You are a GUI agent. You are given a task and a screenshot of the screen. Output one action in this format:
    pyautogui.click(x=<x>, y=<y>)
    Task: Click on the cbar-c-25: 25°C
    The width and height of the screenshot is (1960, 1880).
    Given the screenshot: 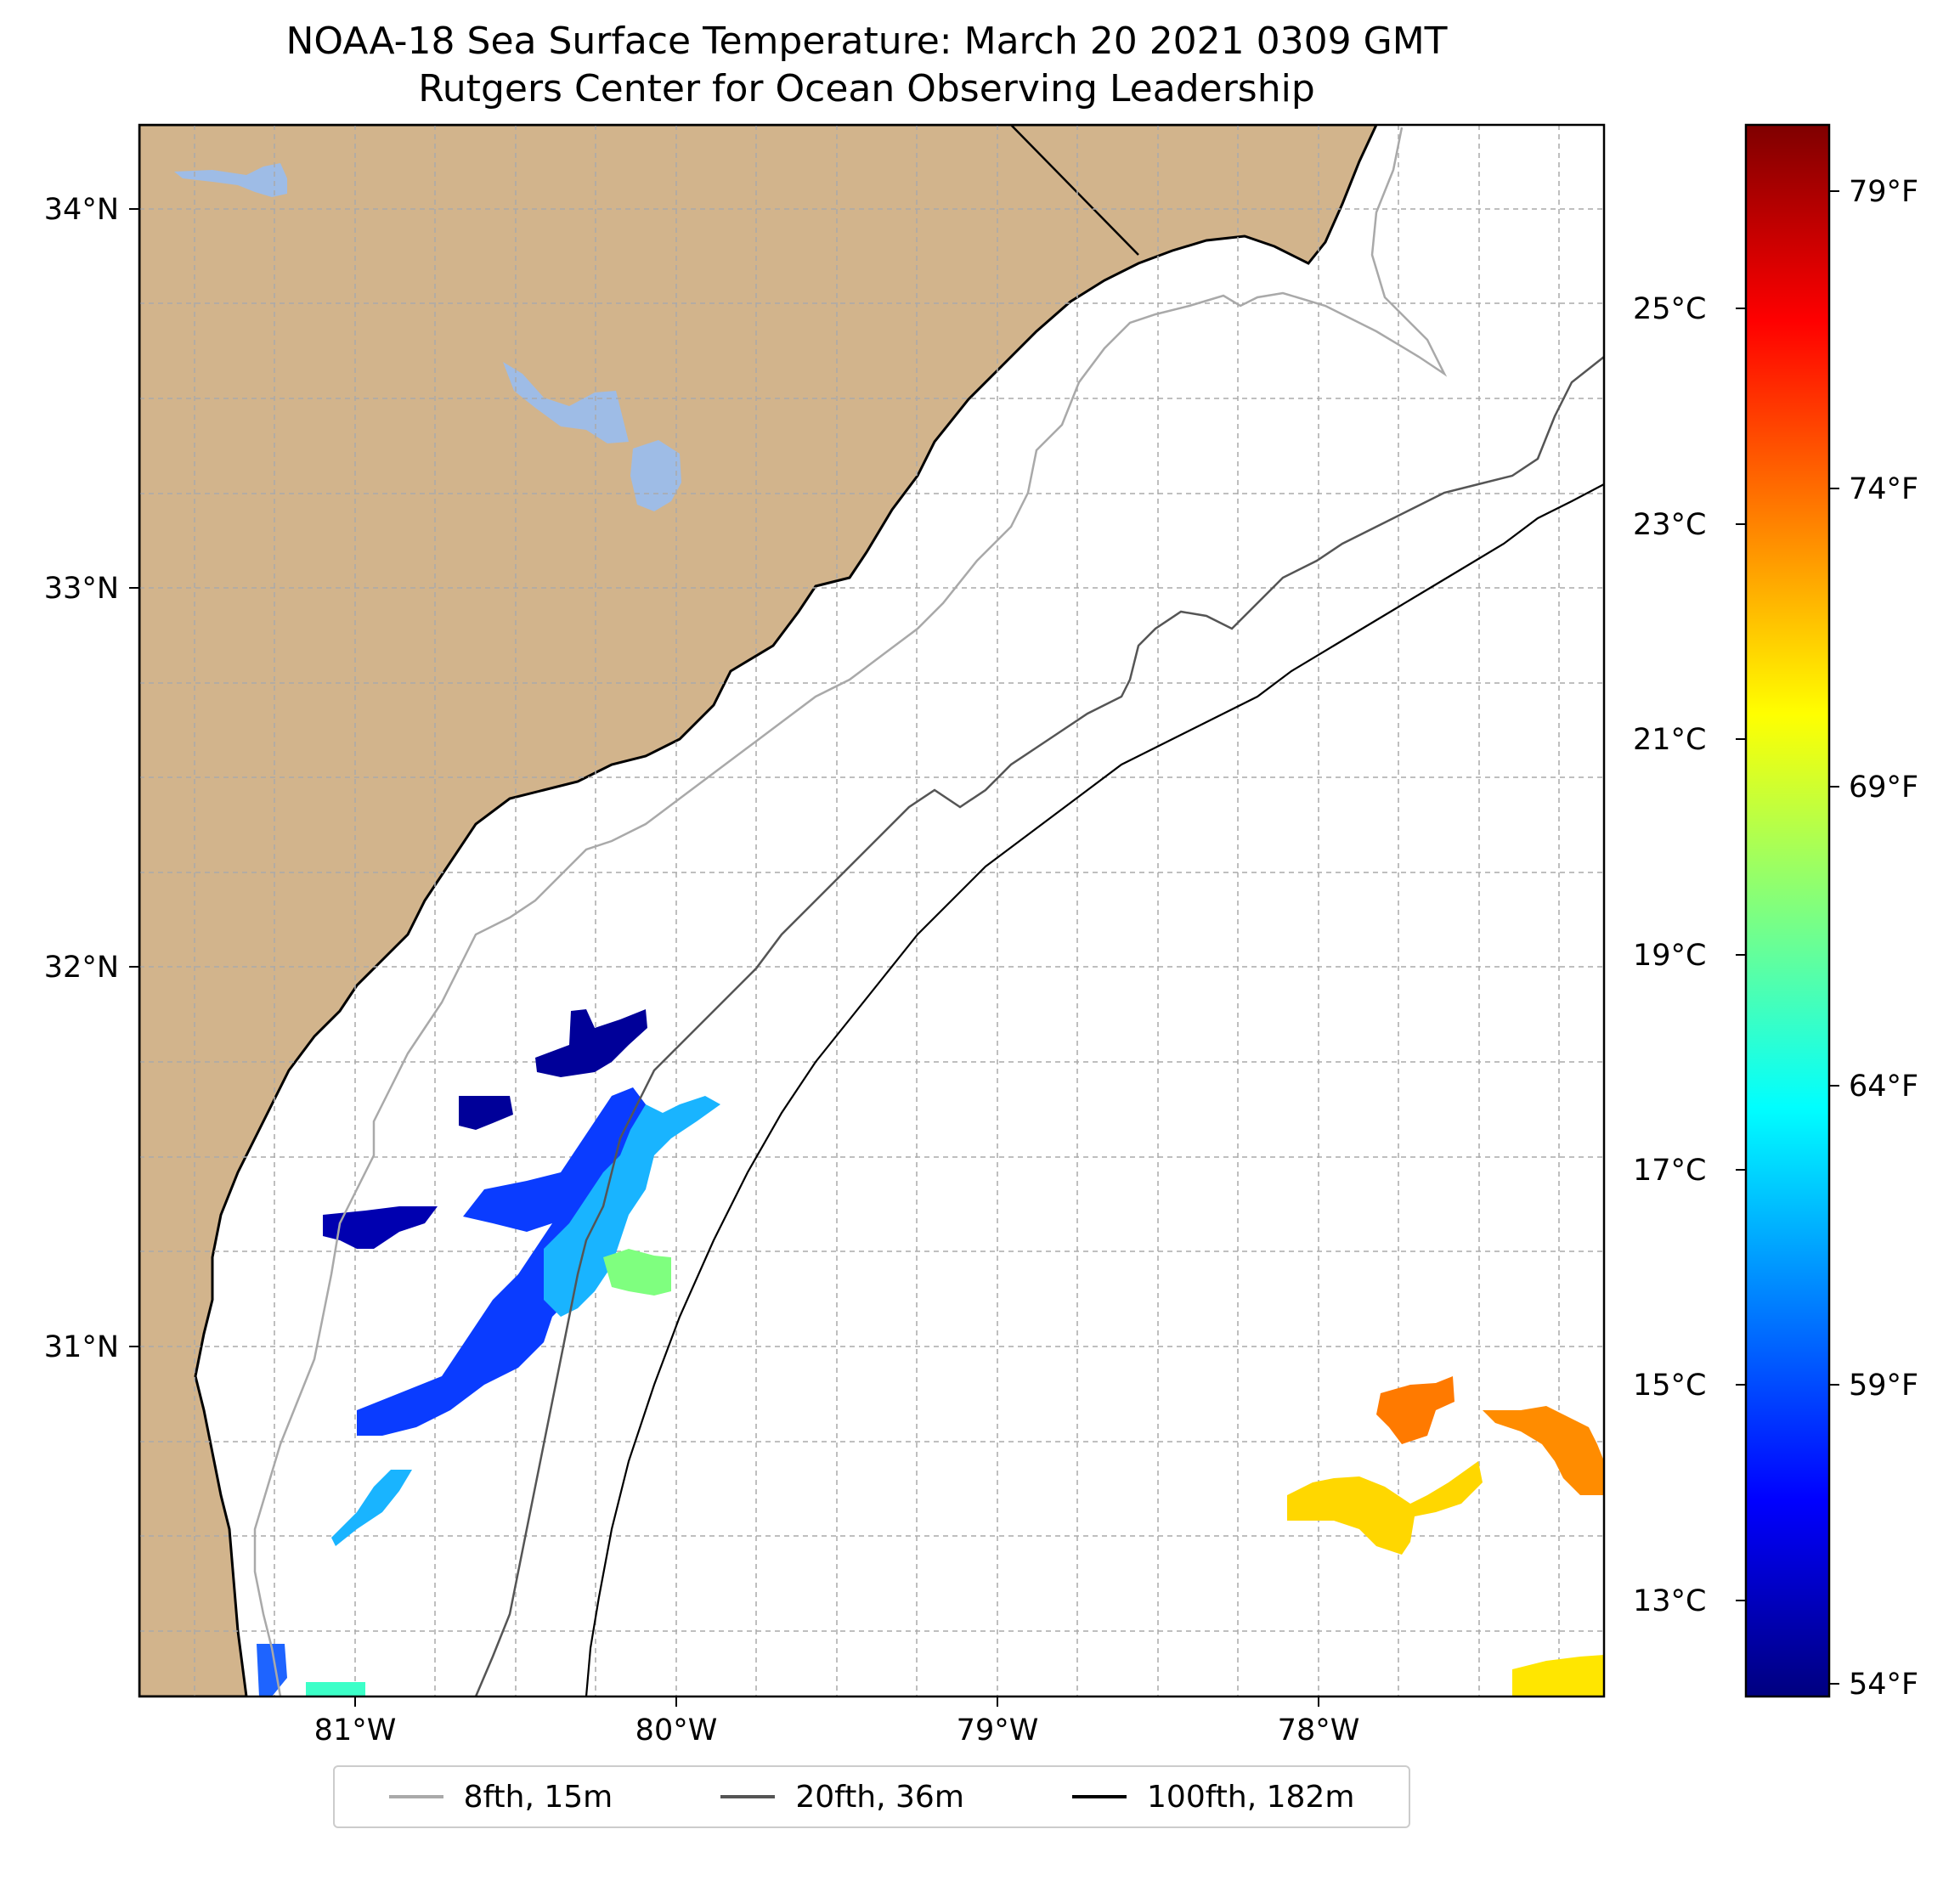 What is the action you would take?
    pyautogui.click(x=1670, y=309)
    